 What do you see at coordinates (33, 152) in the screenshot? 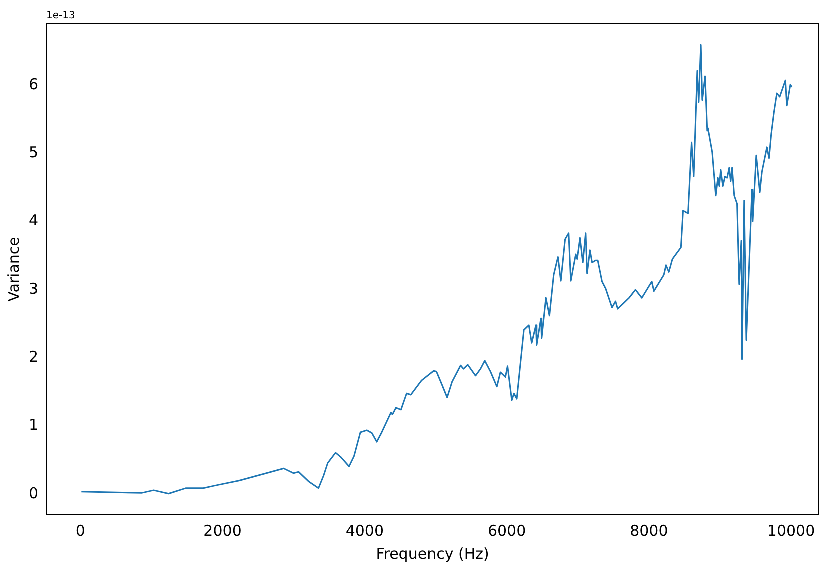
I see `y-tick-label: 5` at bounding box center [33, 152].